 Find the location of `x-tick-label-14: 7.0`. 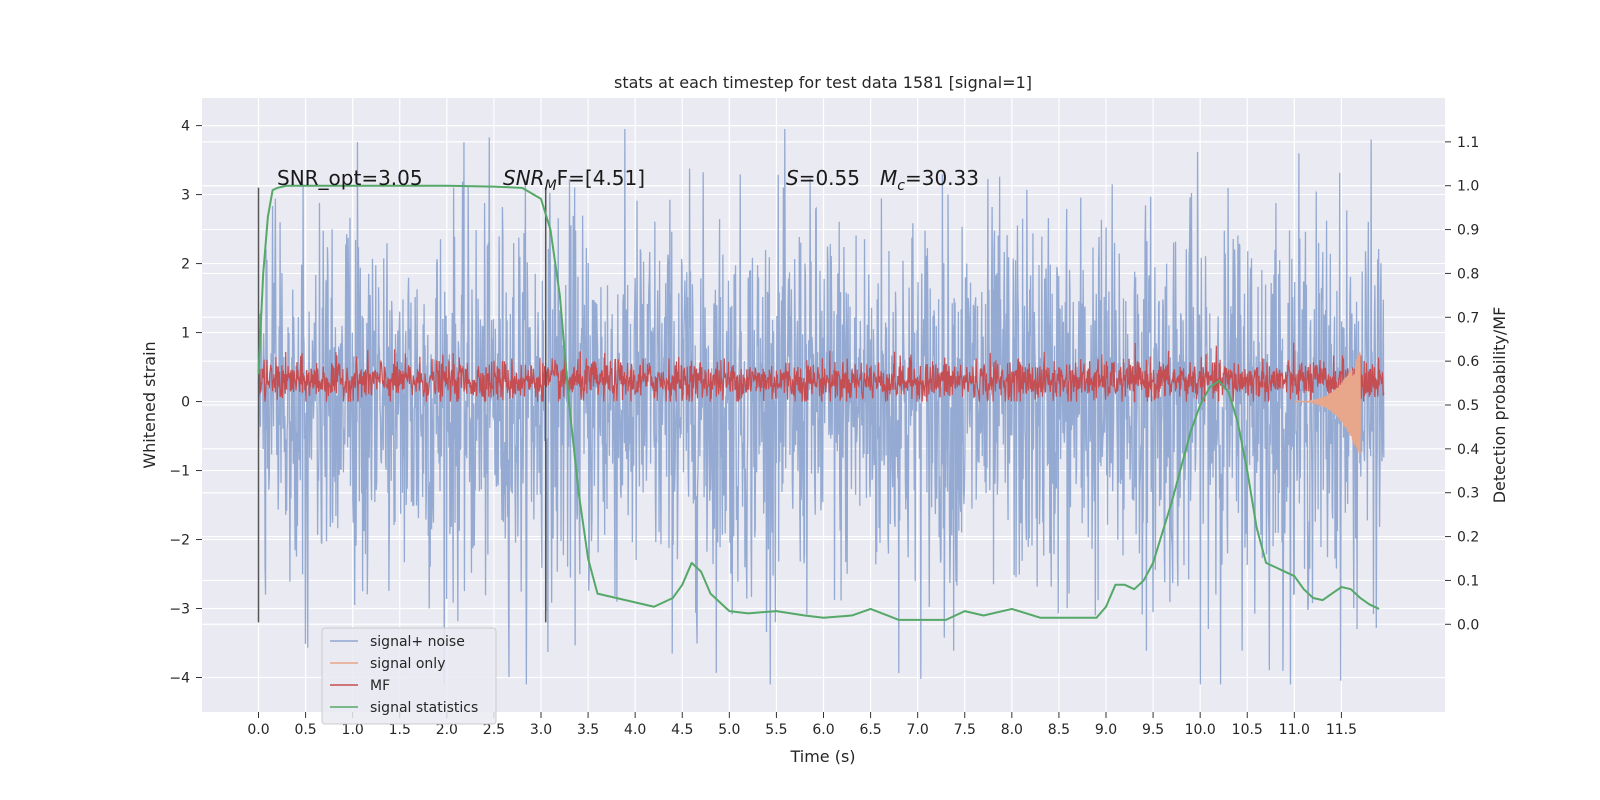

x-tick-label-14: 7.0 is located at coordinates (918, 730).